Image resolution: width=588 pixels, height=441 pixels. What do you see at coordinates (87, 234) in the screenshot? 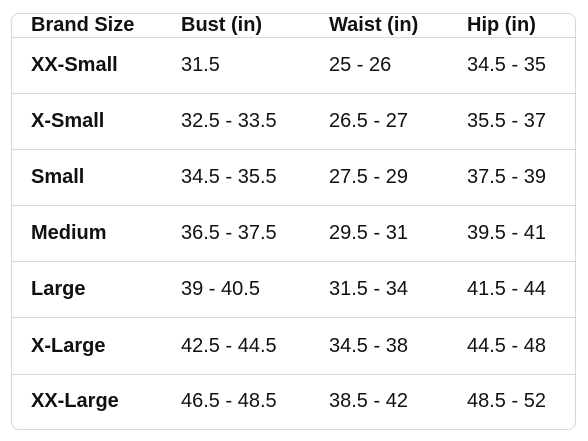
I see `brand-size-cell: Medium` at bounding box center [87, 234].